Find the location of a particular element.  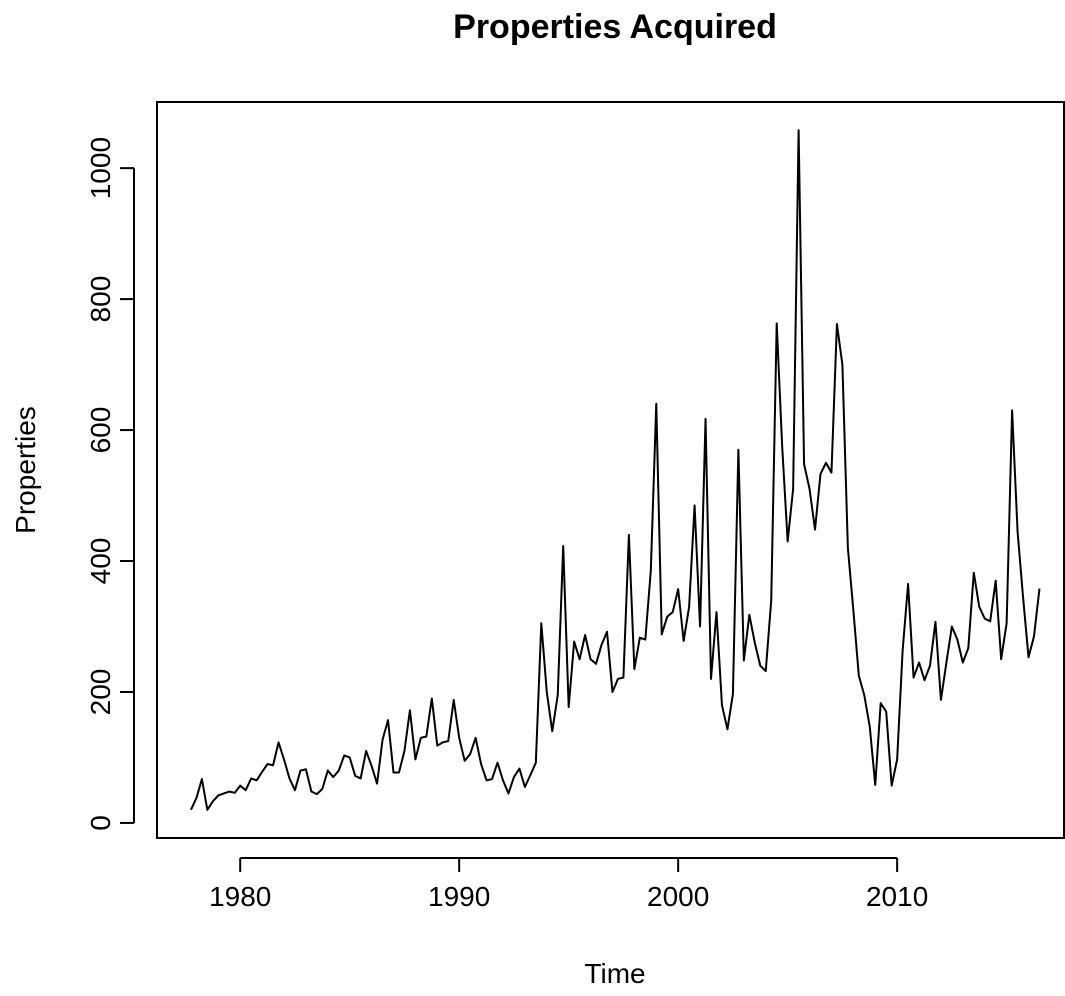

x-tick-label: 2010 is located at coordinates (897, 896).